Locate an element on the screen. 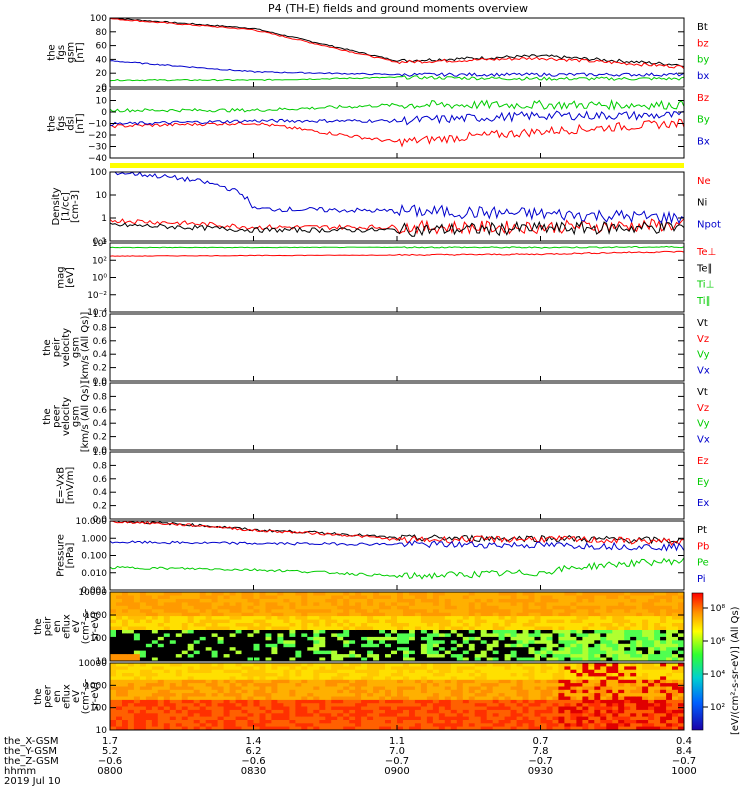 Image resolution: width=750 pixels, height=800 pixels. x-axis-value: 0900 is located at coordinates (396, 771).